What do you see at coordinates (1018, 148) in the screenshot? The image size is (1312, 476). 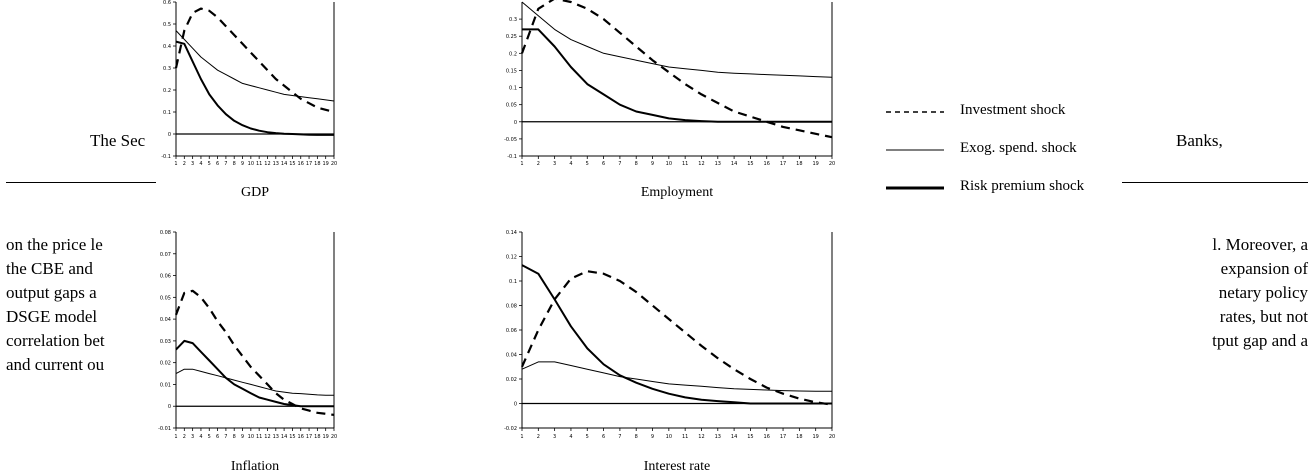 I see `legend-label-exog-spend: Exog. spend. shock` at bounding box center [1018, 148].